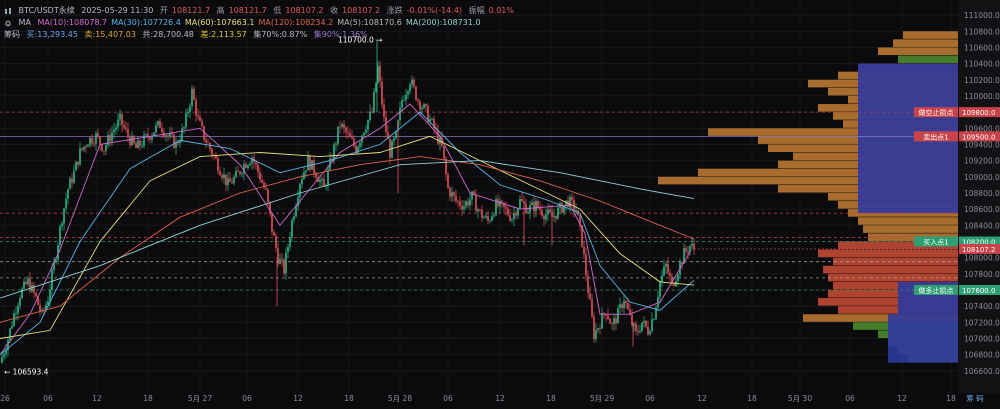 This screenshot has height=409, width=1000. Describe the element at coordinates (349, 398) in the screenshot. I see `x-tick-label: 18` at that location.